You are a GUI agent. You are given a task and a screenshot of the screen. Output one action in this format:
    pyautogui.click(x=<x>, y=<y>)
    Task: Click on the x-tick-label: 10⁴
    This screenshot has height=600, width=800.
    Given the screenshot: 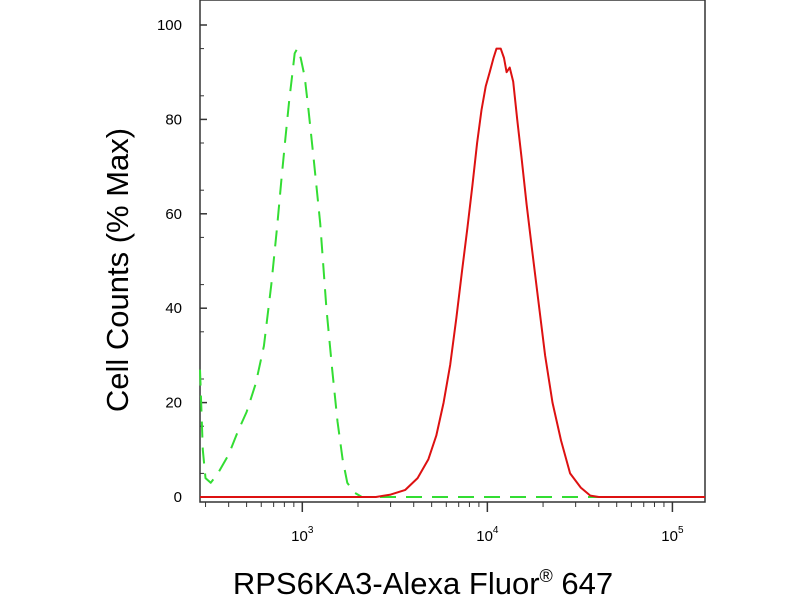 What is the action you would take?
    pyautogui.click(x=487, y=535)
    